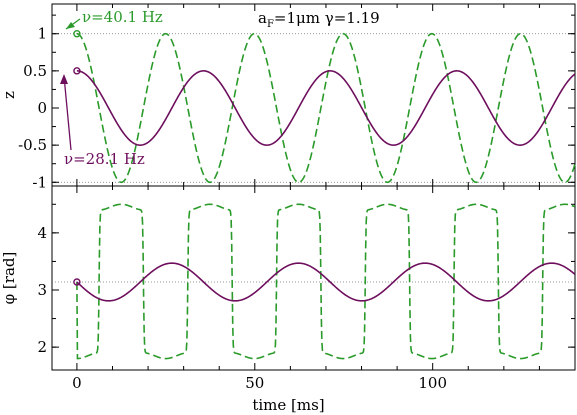  I want to click on bottom-y-axis-label: φ [rad], so click(9, 278).